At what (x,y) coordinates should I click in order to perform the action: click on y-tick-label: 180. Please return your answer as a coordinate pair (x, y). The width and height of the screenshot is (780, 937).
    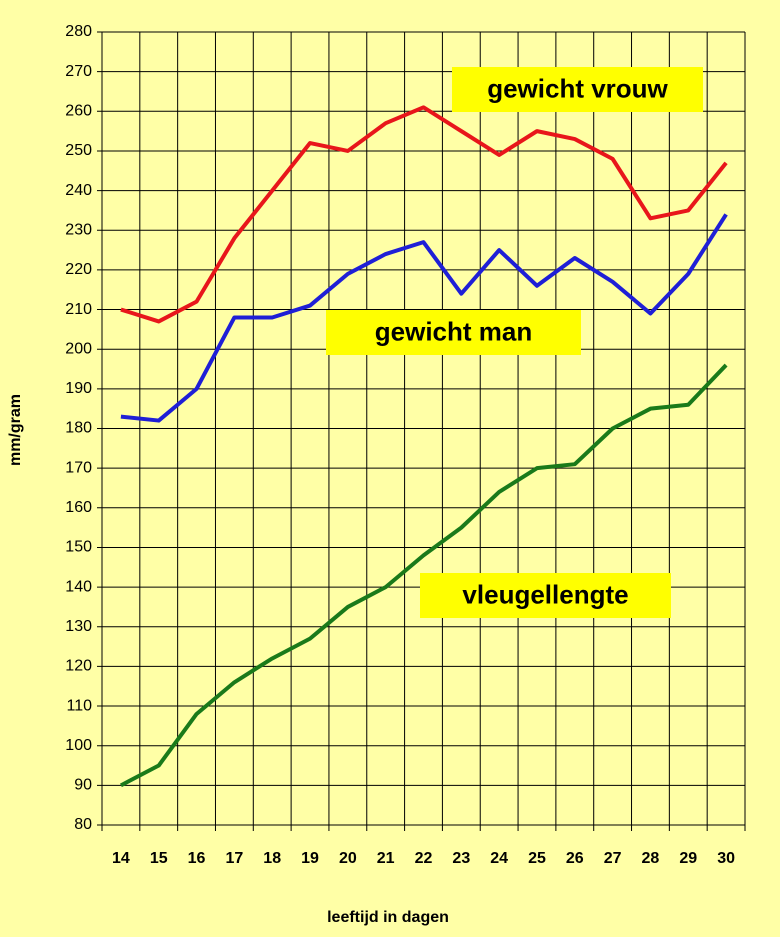
    Looking at the image, I should click on (78, 428).